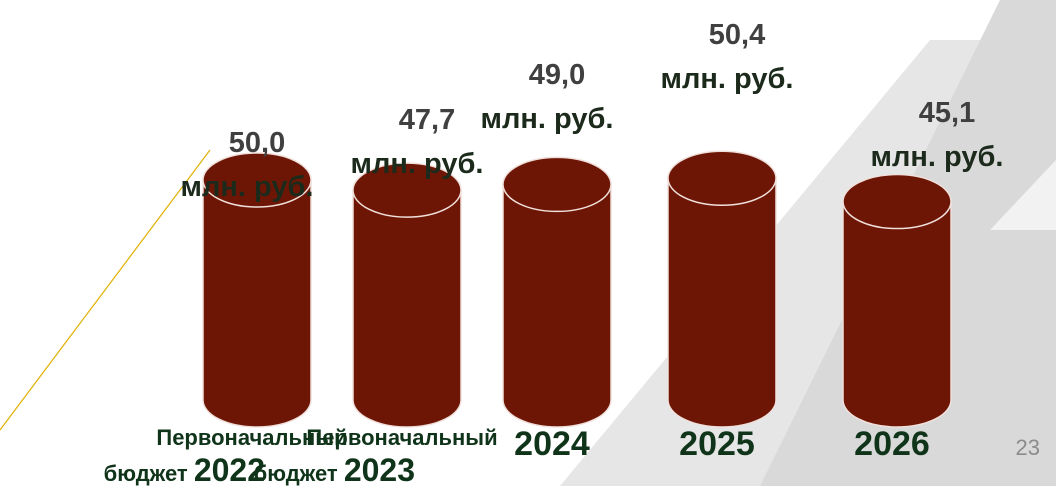  I want to click on page-number: 23, so click(1028, 447).